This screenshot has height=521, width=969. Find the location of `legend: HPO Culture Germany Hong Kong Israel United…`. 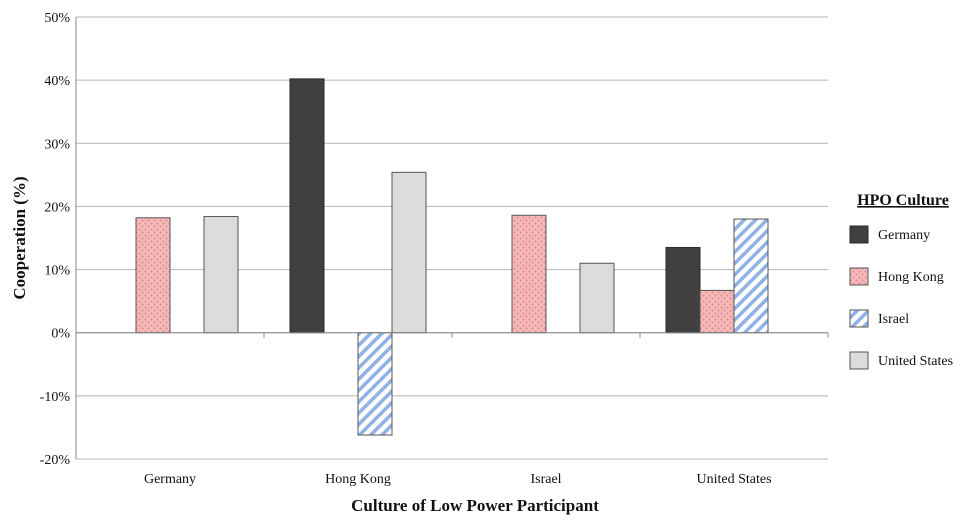

legend: HPO Culture Germany Hong Kong Israel United… is located at coordinates (901, 281).